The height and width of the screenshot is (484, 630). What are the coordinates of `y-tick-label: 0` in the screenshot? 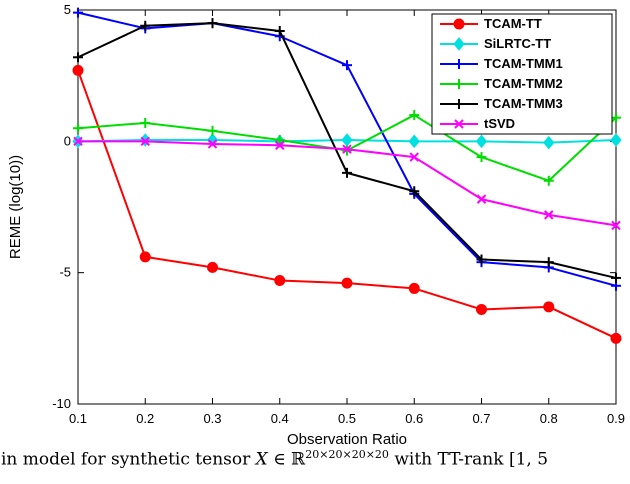 It's located at (67, 140).